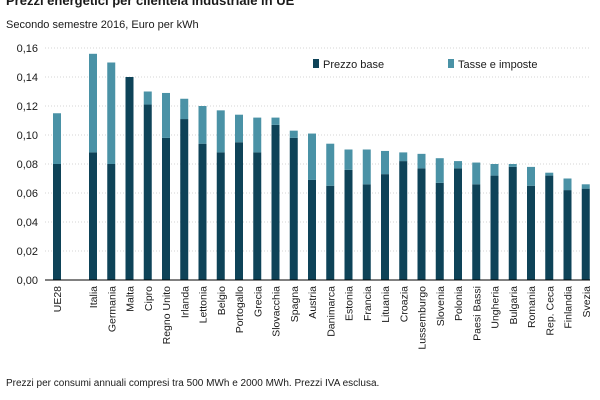  I want to click on x-category-label: Lituania, so click(386, 304).